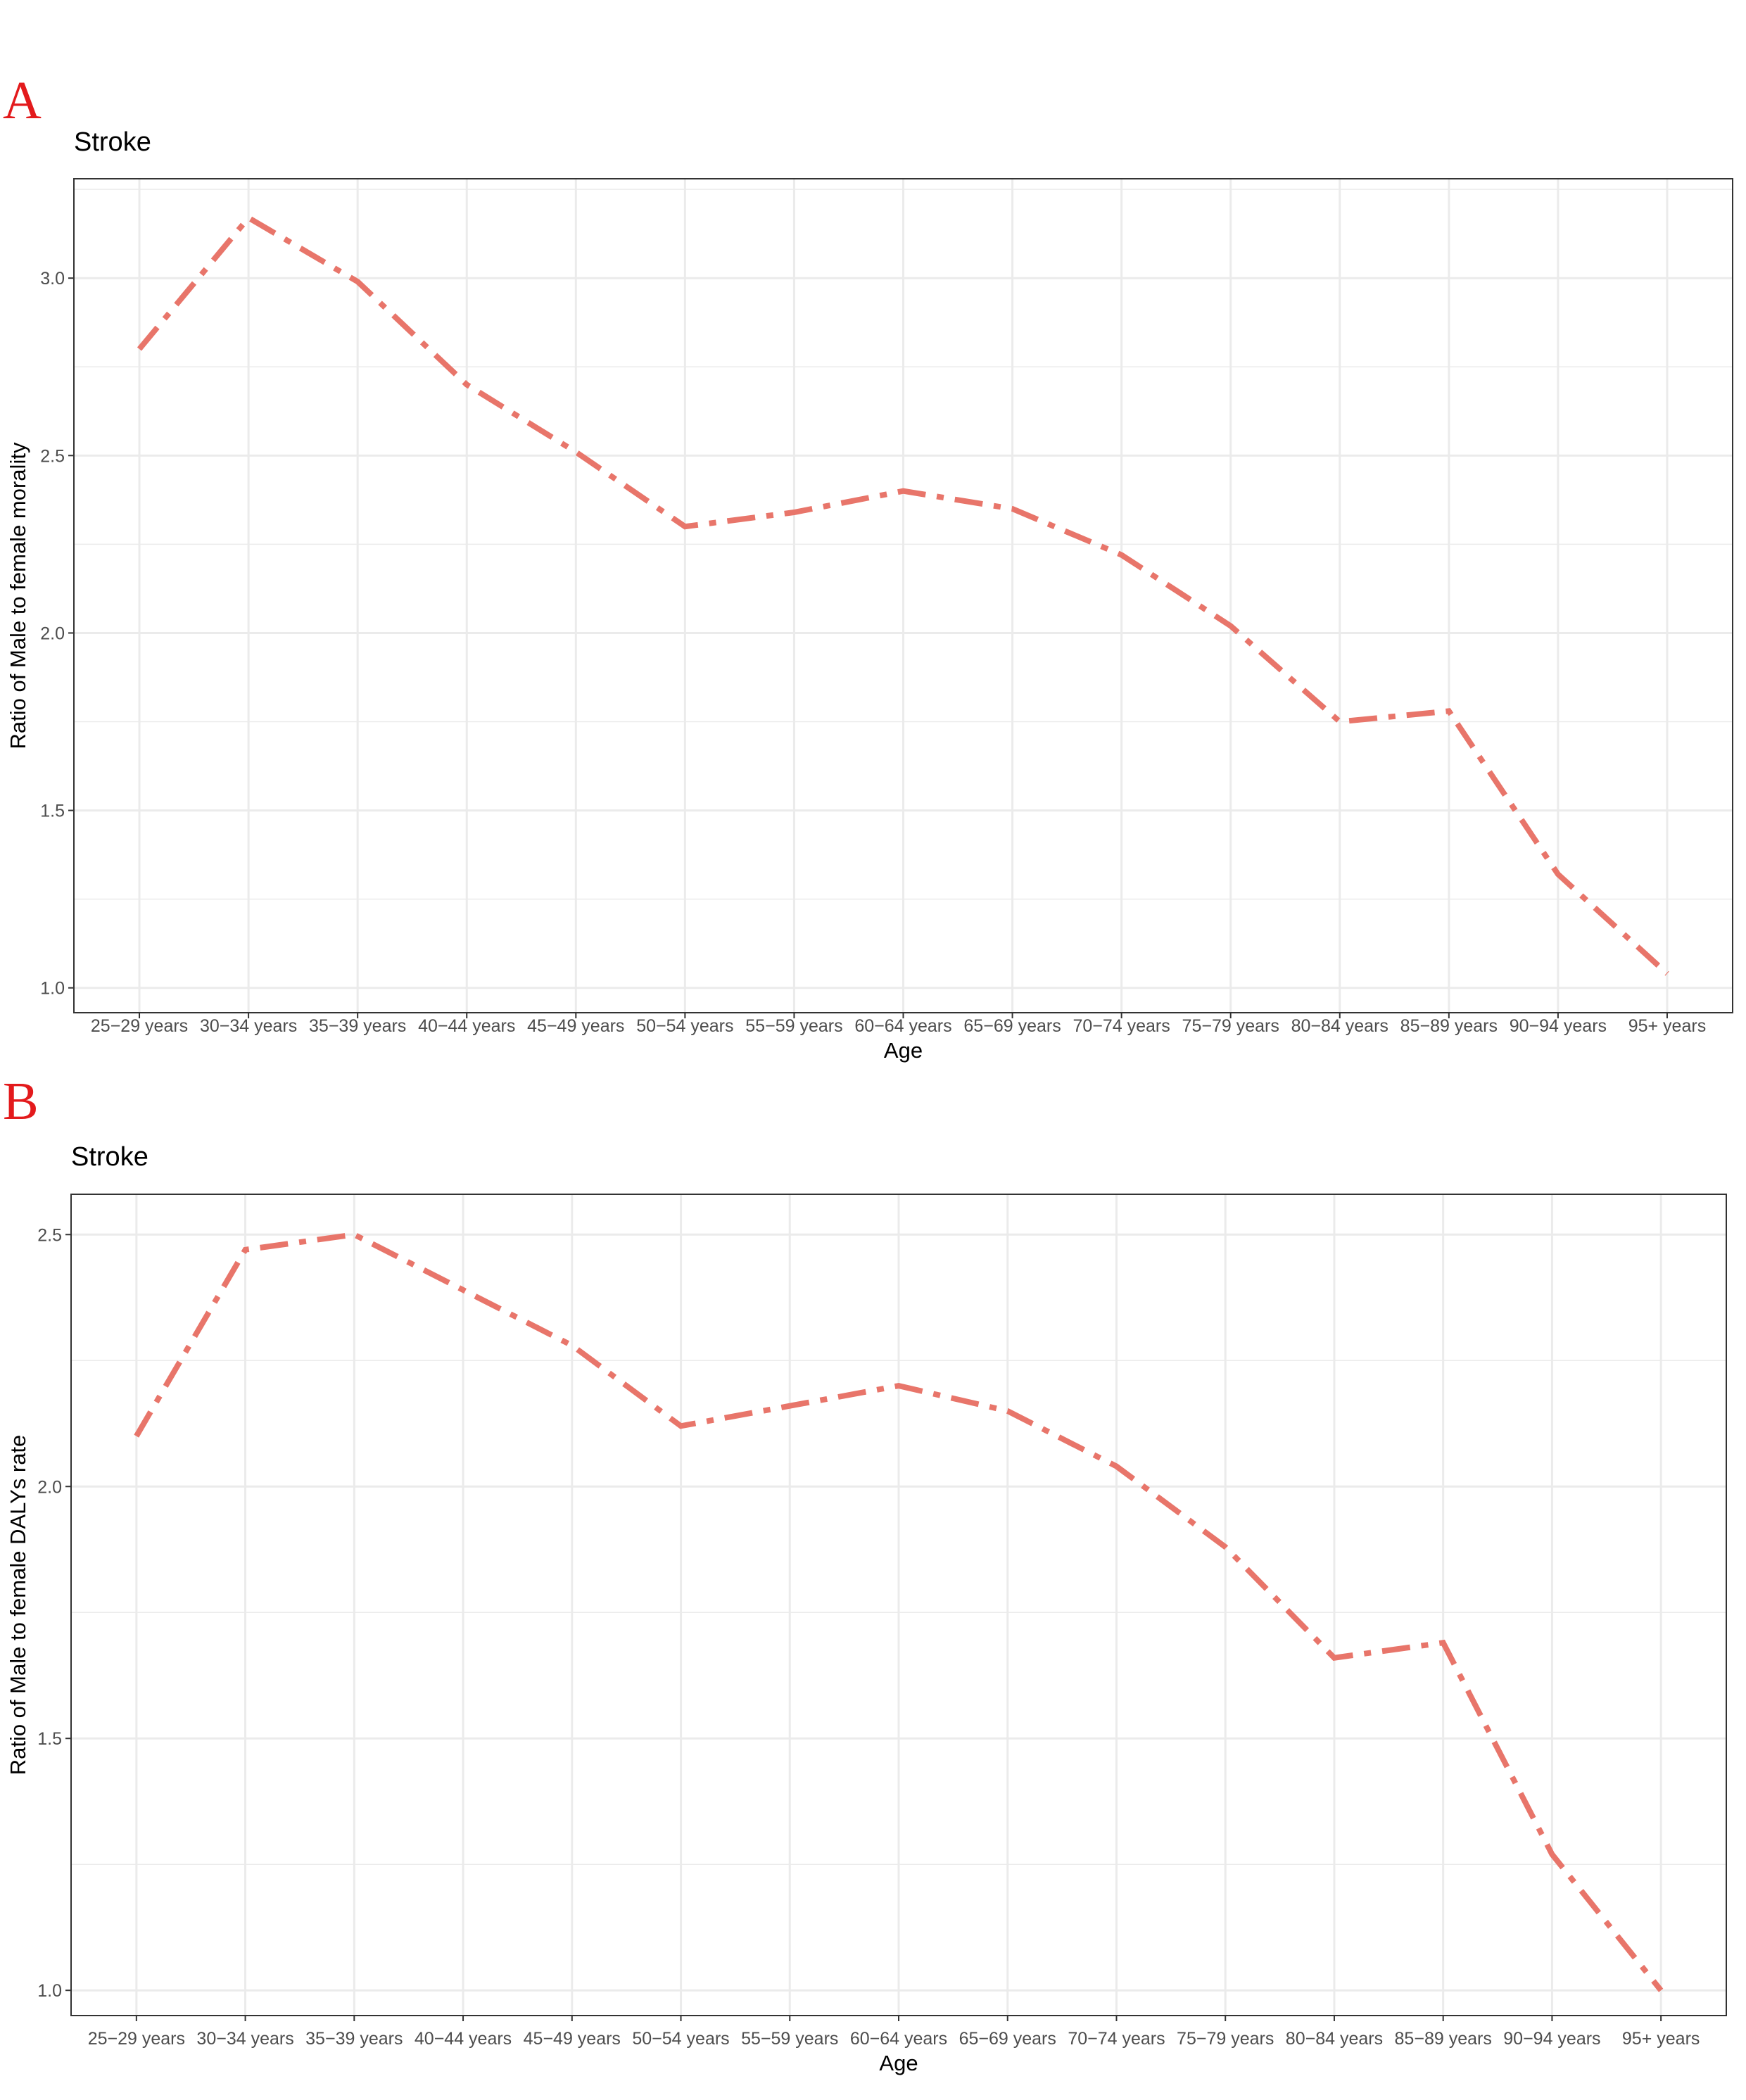 This screenshot has width=1746, height=2100. What do you see at coordinates (22, 100) in the screenshot?
I see `panel-label: A` at bounding box center [22, 100].